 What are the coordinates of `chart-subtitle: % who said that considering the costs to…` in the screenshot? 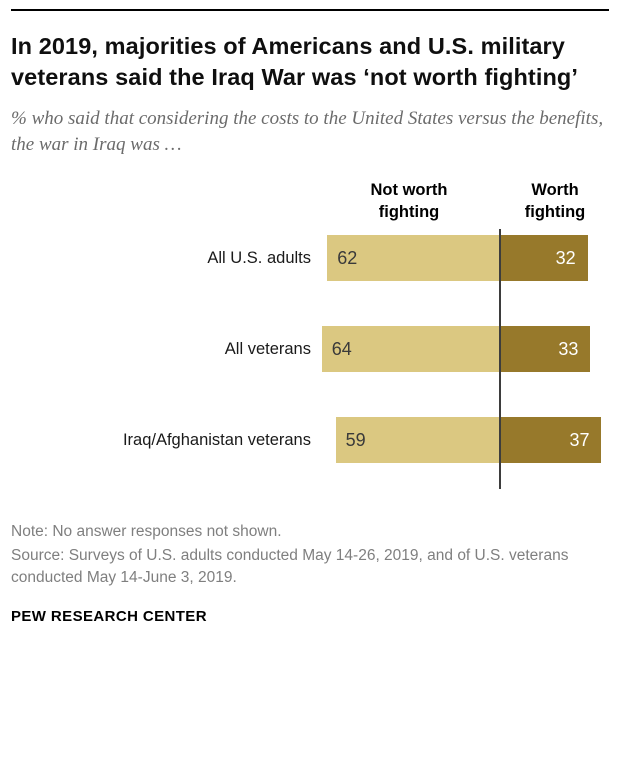 It's located at (307, 132).